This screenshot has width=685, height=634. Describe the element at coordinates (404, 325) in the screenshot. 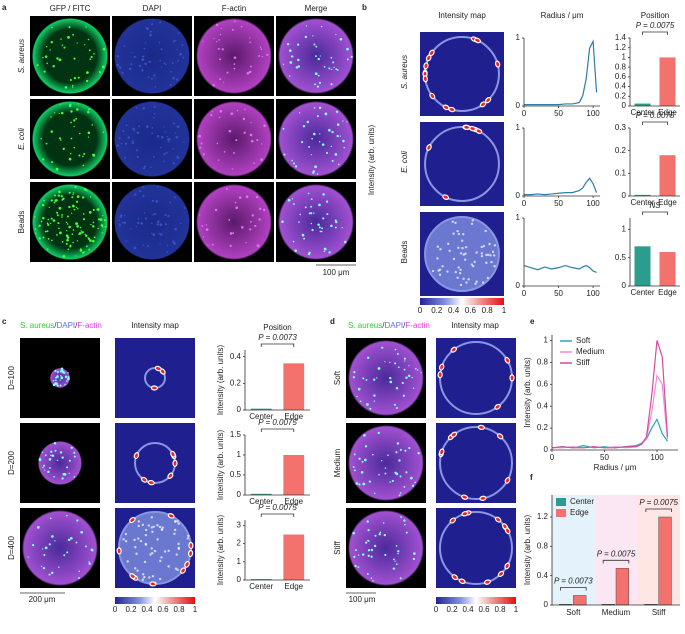

I see `legend-part: /` at that location.